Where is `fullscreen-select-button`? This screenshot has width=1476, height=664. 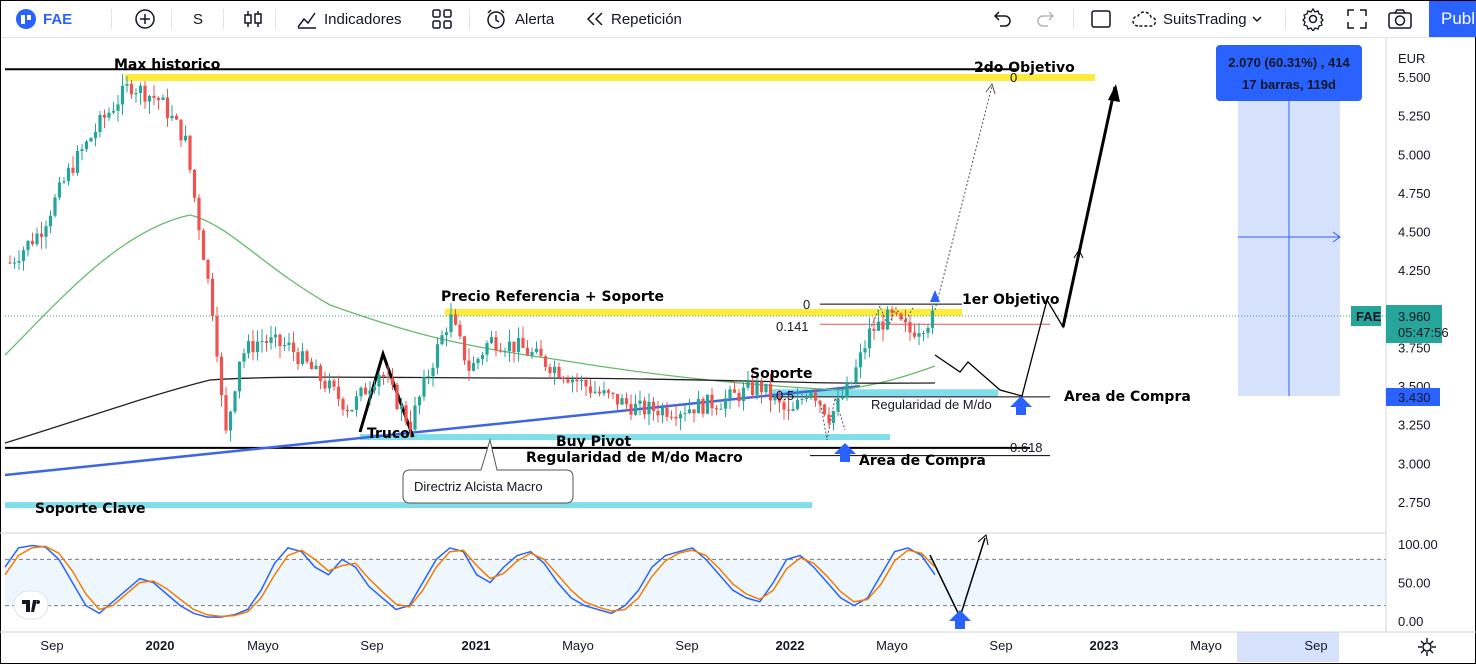 fullscreen-select-button is located at coordinates (1101, 19).